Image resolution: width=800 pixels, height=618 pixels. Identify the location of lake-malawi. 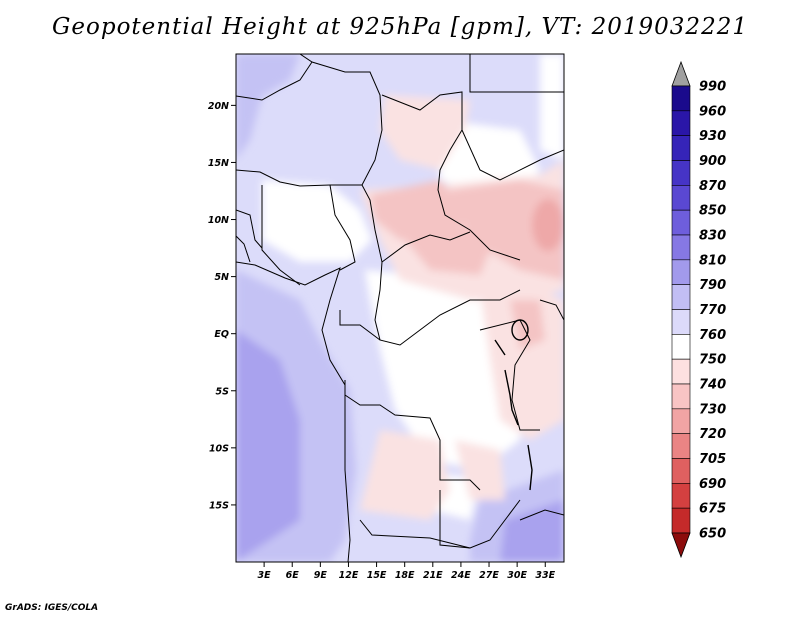
(530, 467).